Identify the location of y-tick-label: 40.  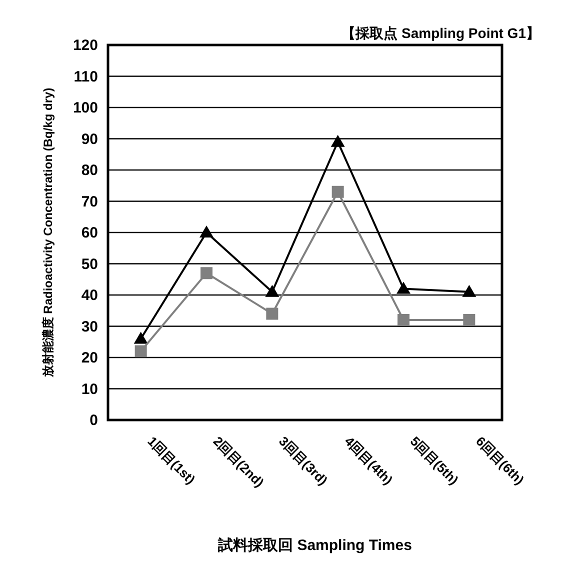
(89, 295).